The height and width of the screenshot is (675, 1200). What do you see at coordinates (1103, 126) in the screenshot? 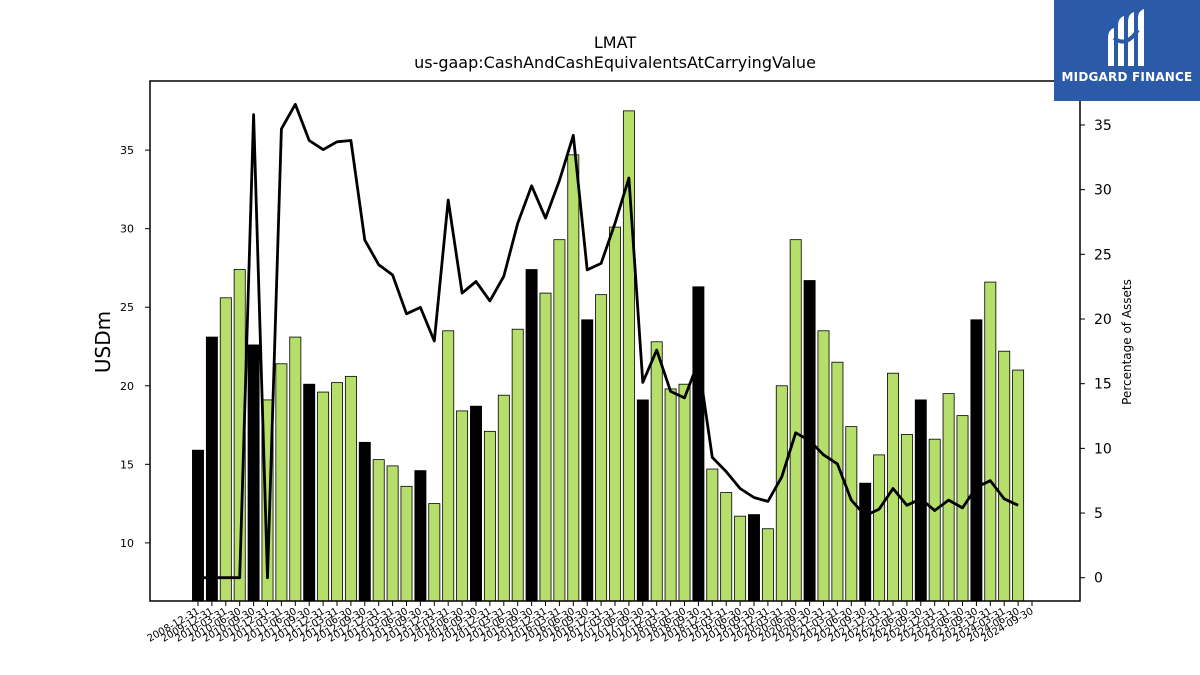
I see `y2-tick-label: 35` at bounding box center [1103, 126].